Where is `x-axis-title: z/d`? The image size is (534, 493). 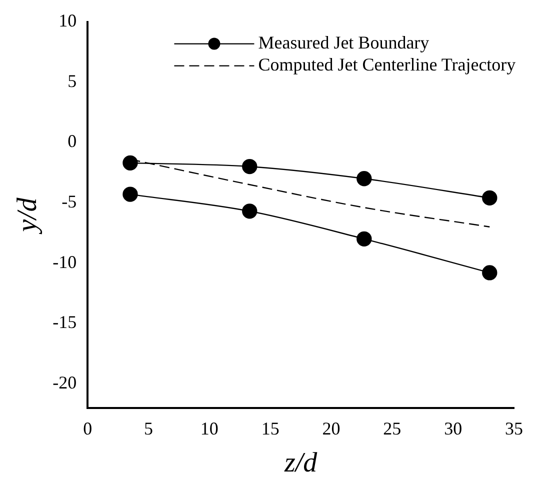 x-axis-title: z/d is located at coordinates (300, 463).